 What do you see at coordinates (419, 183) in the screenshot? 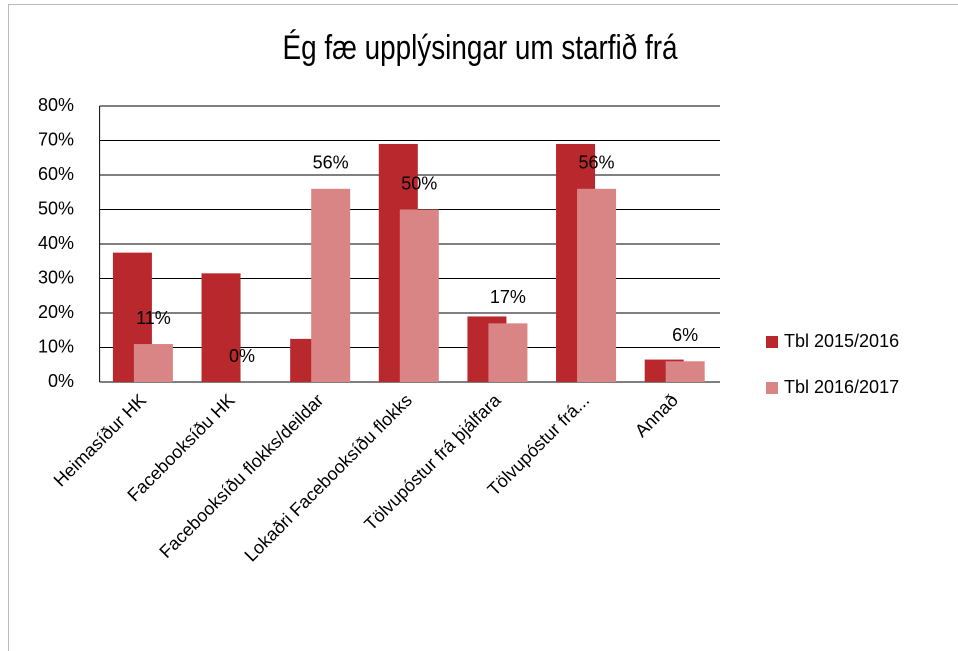
I see `data-label: 50%` at bounding box center [419, 183].